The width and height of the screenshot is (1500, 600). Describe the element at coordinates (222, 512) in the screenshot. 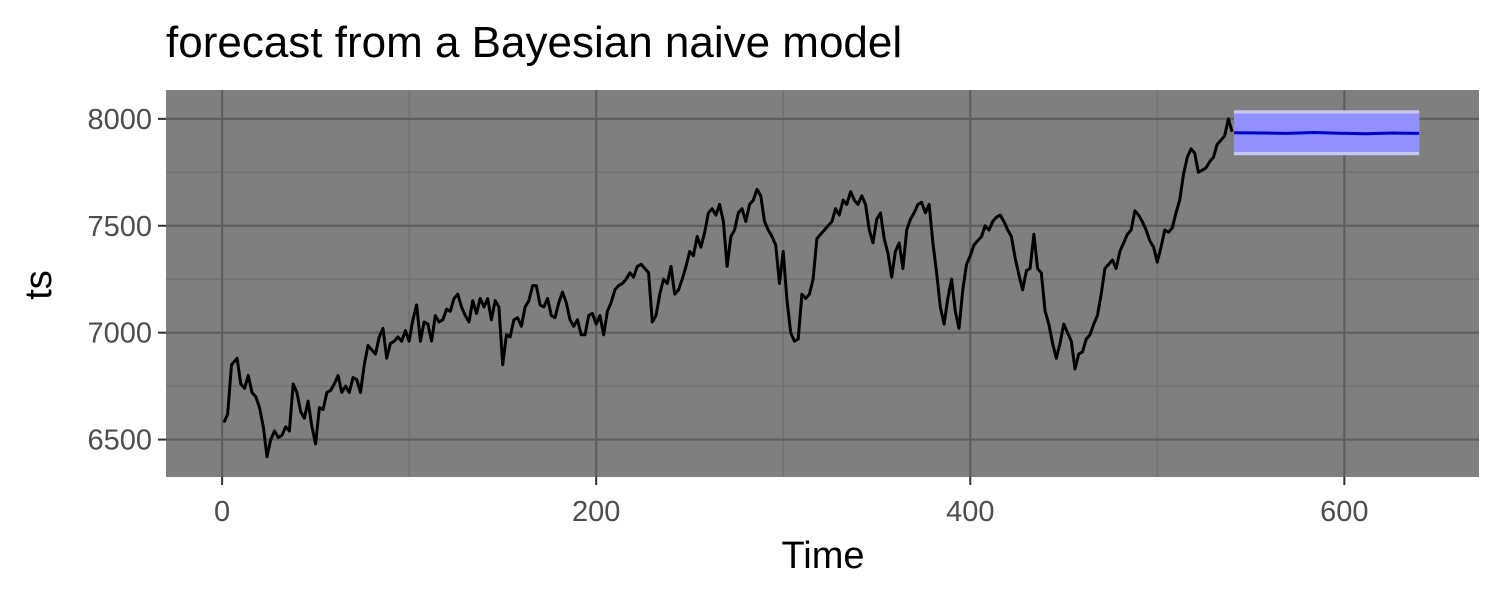

I see `x-tick-label: 0` at that location.